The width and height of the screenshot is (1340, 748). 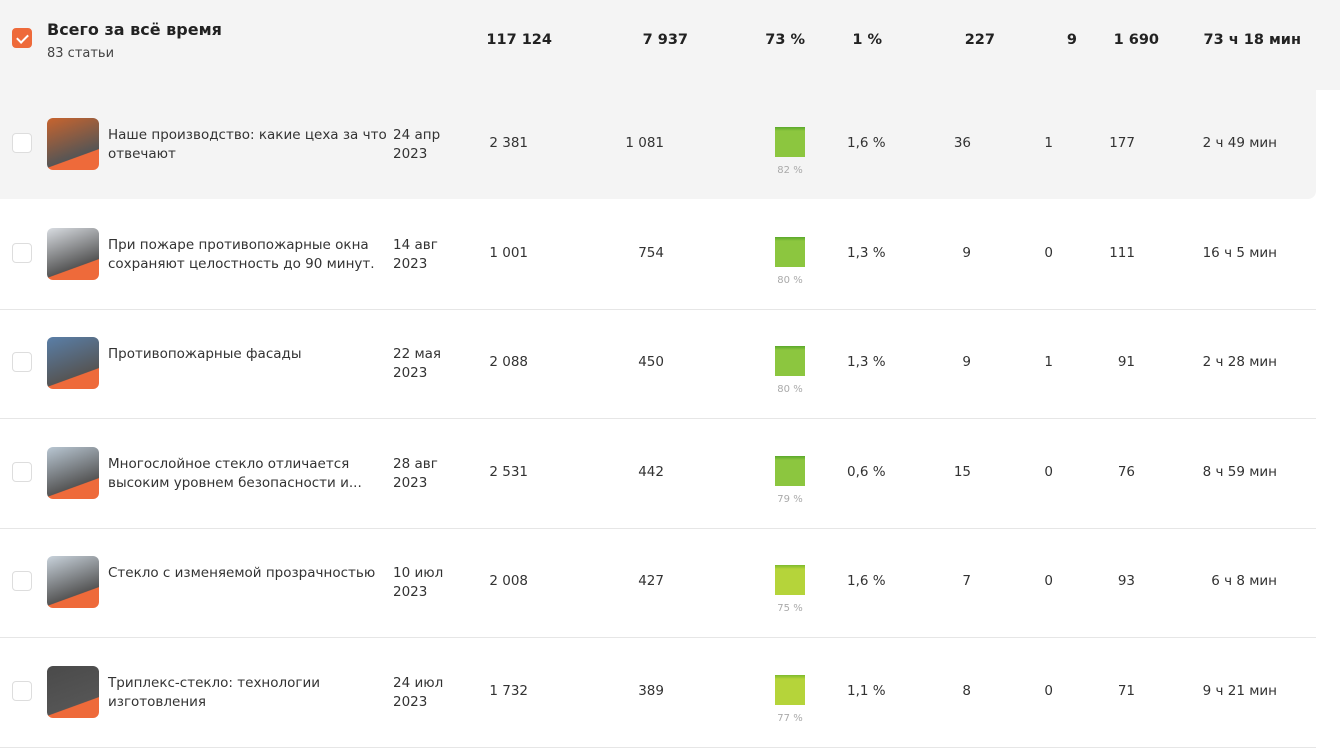 I want to click on read-time: 9 ч 21 мин, so click(x=1239, y=690).